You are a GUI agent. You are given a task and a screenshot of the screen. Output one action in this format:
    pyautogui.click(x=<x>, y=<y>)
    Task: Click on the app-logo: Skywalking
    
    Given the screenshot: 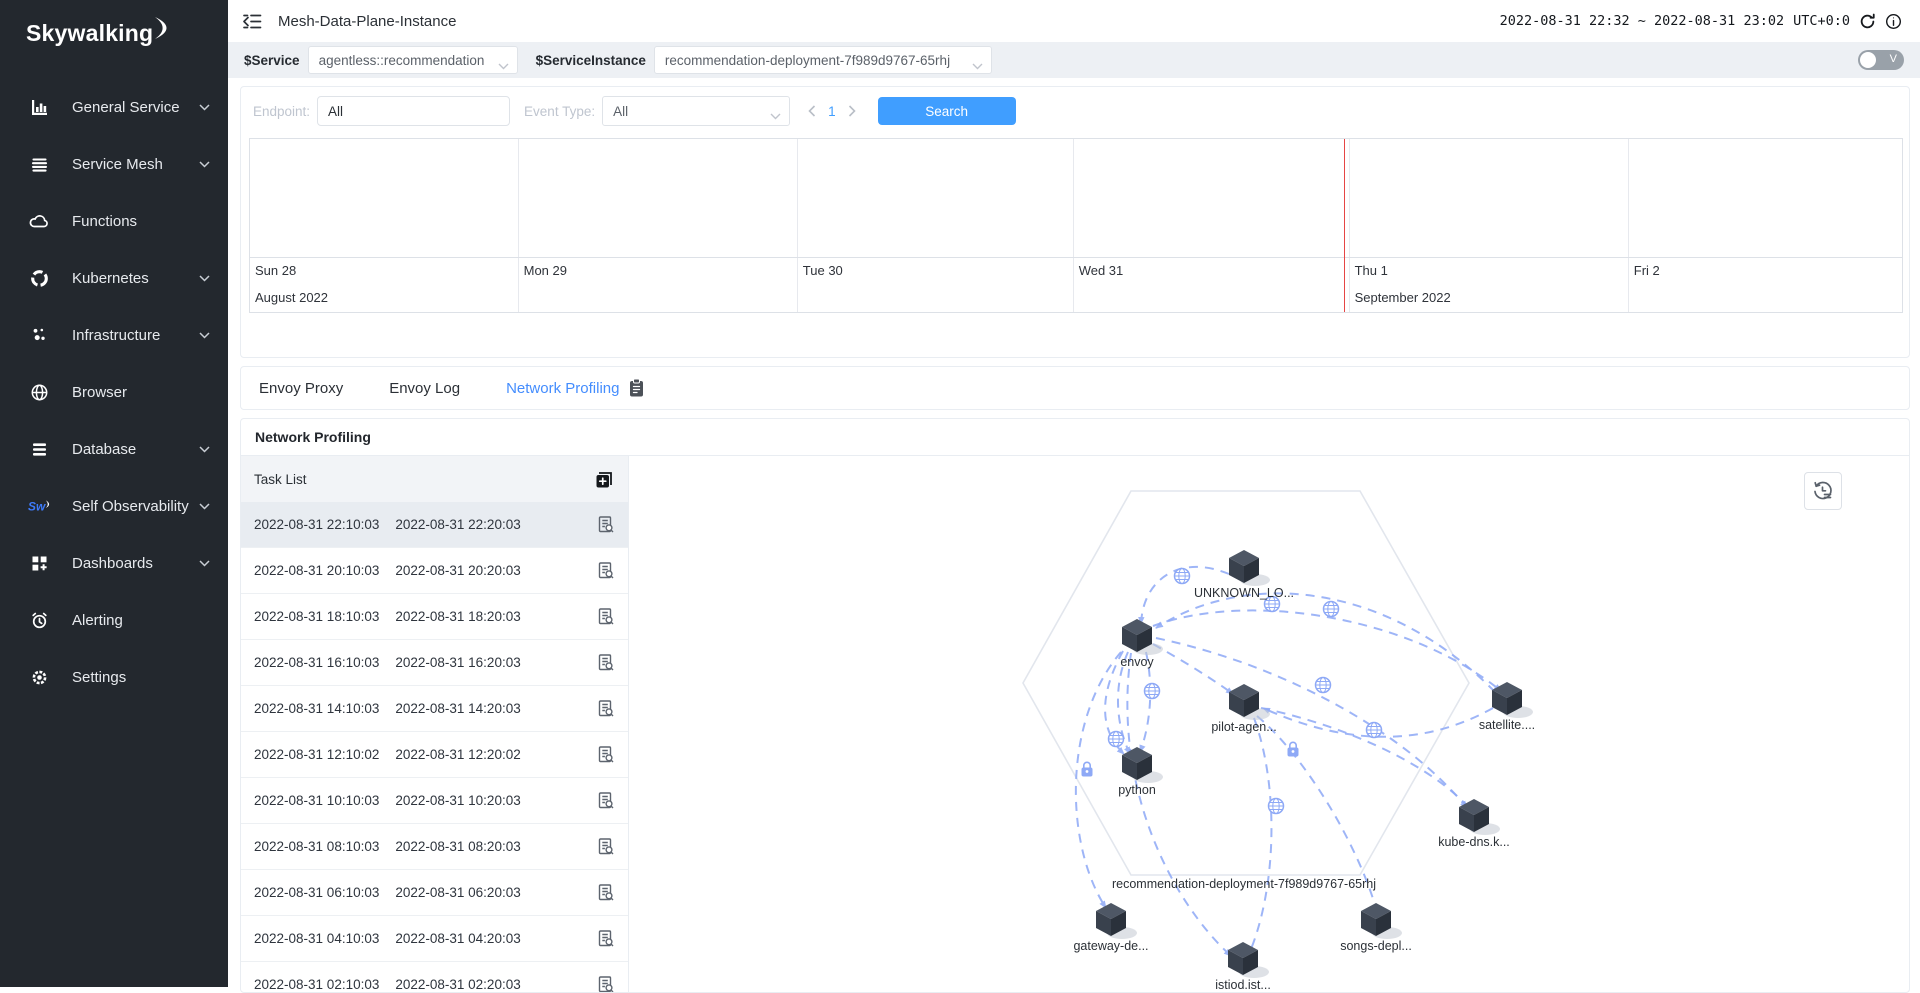 What is the action you would take?
    pyautogui.click(x=114, y=23)
    